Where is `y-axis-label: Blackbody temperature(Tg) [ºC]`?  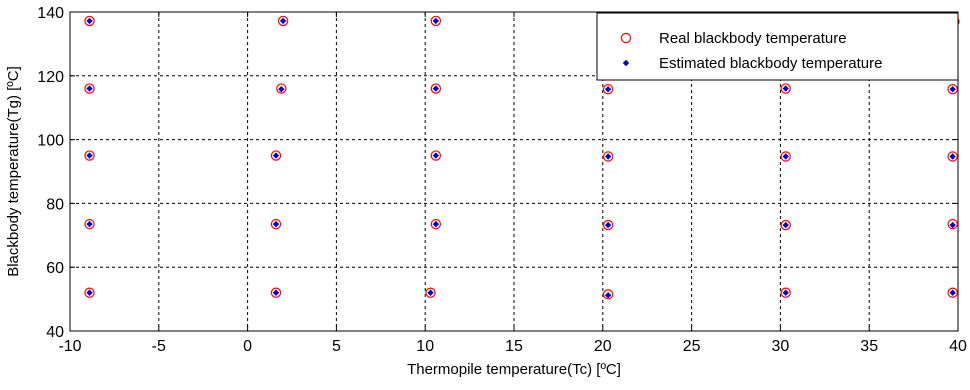 y-axis-label: Blackbody temperature(Tg) [ºC] is located at coordinates (13, 171).